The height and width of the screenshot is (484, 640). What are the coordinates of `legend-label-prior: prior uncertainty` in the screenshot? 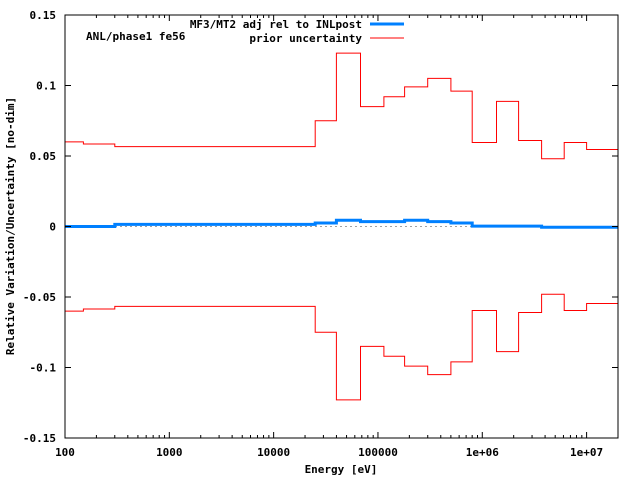 It's located at (305, 38).